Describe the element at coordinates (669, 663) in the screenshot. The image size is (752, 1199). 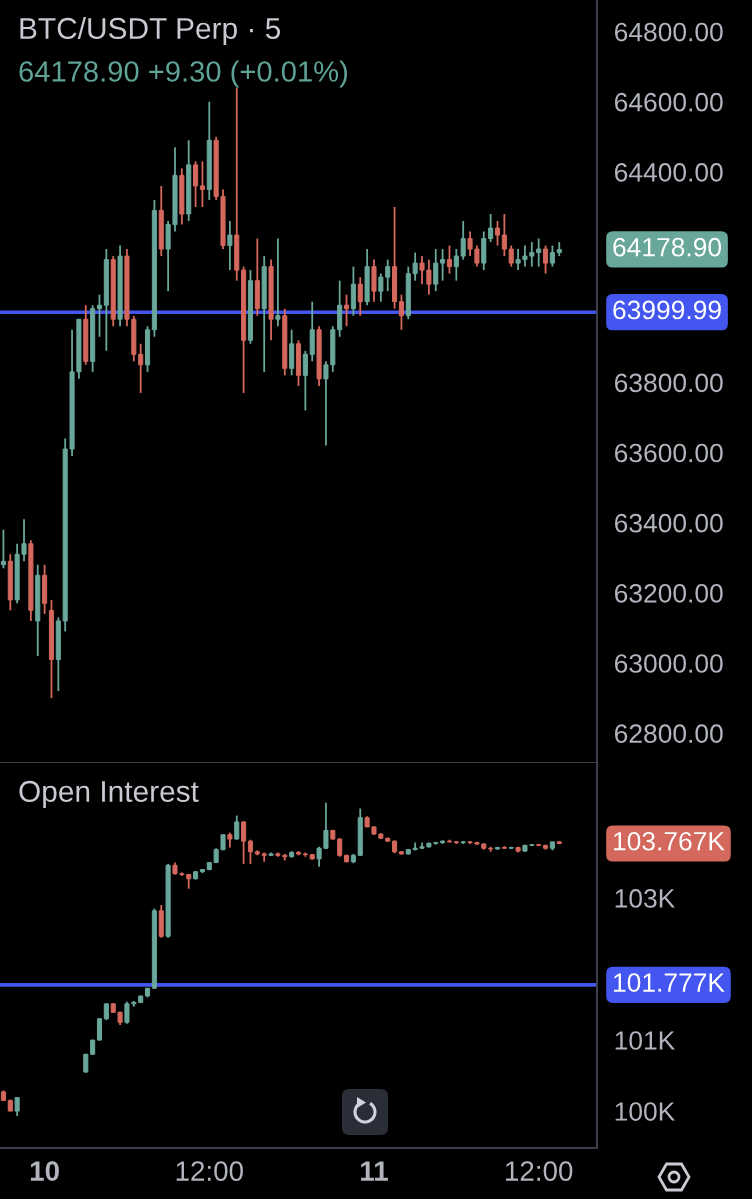
I see `y-tick-label: 63000.00` at that location.